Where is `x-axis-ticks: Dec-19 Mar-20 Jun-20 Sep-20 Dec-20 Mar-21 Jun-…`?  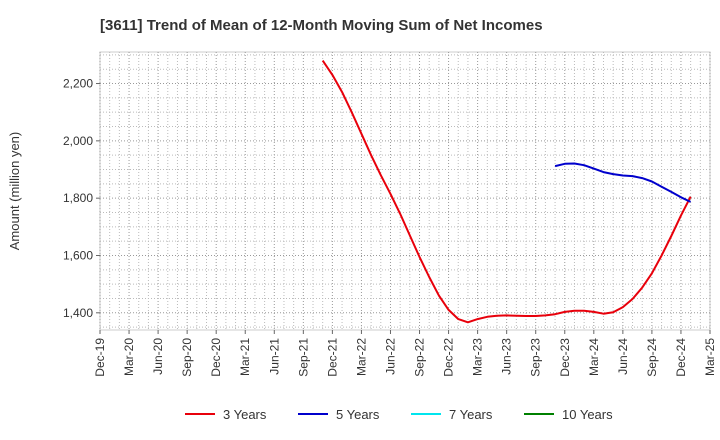 x-axis-ticks: Dec-19 Mar-20 Jun-20 Sep-20 Dec-20 Mar-21 Jun-… is located at coordinates (405, 353).